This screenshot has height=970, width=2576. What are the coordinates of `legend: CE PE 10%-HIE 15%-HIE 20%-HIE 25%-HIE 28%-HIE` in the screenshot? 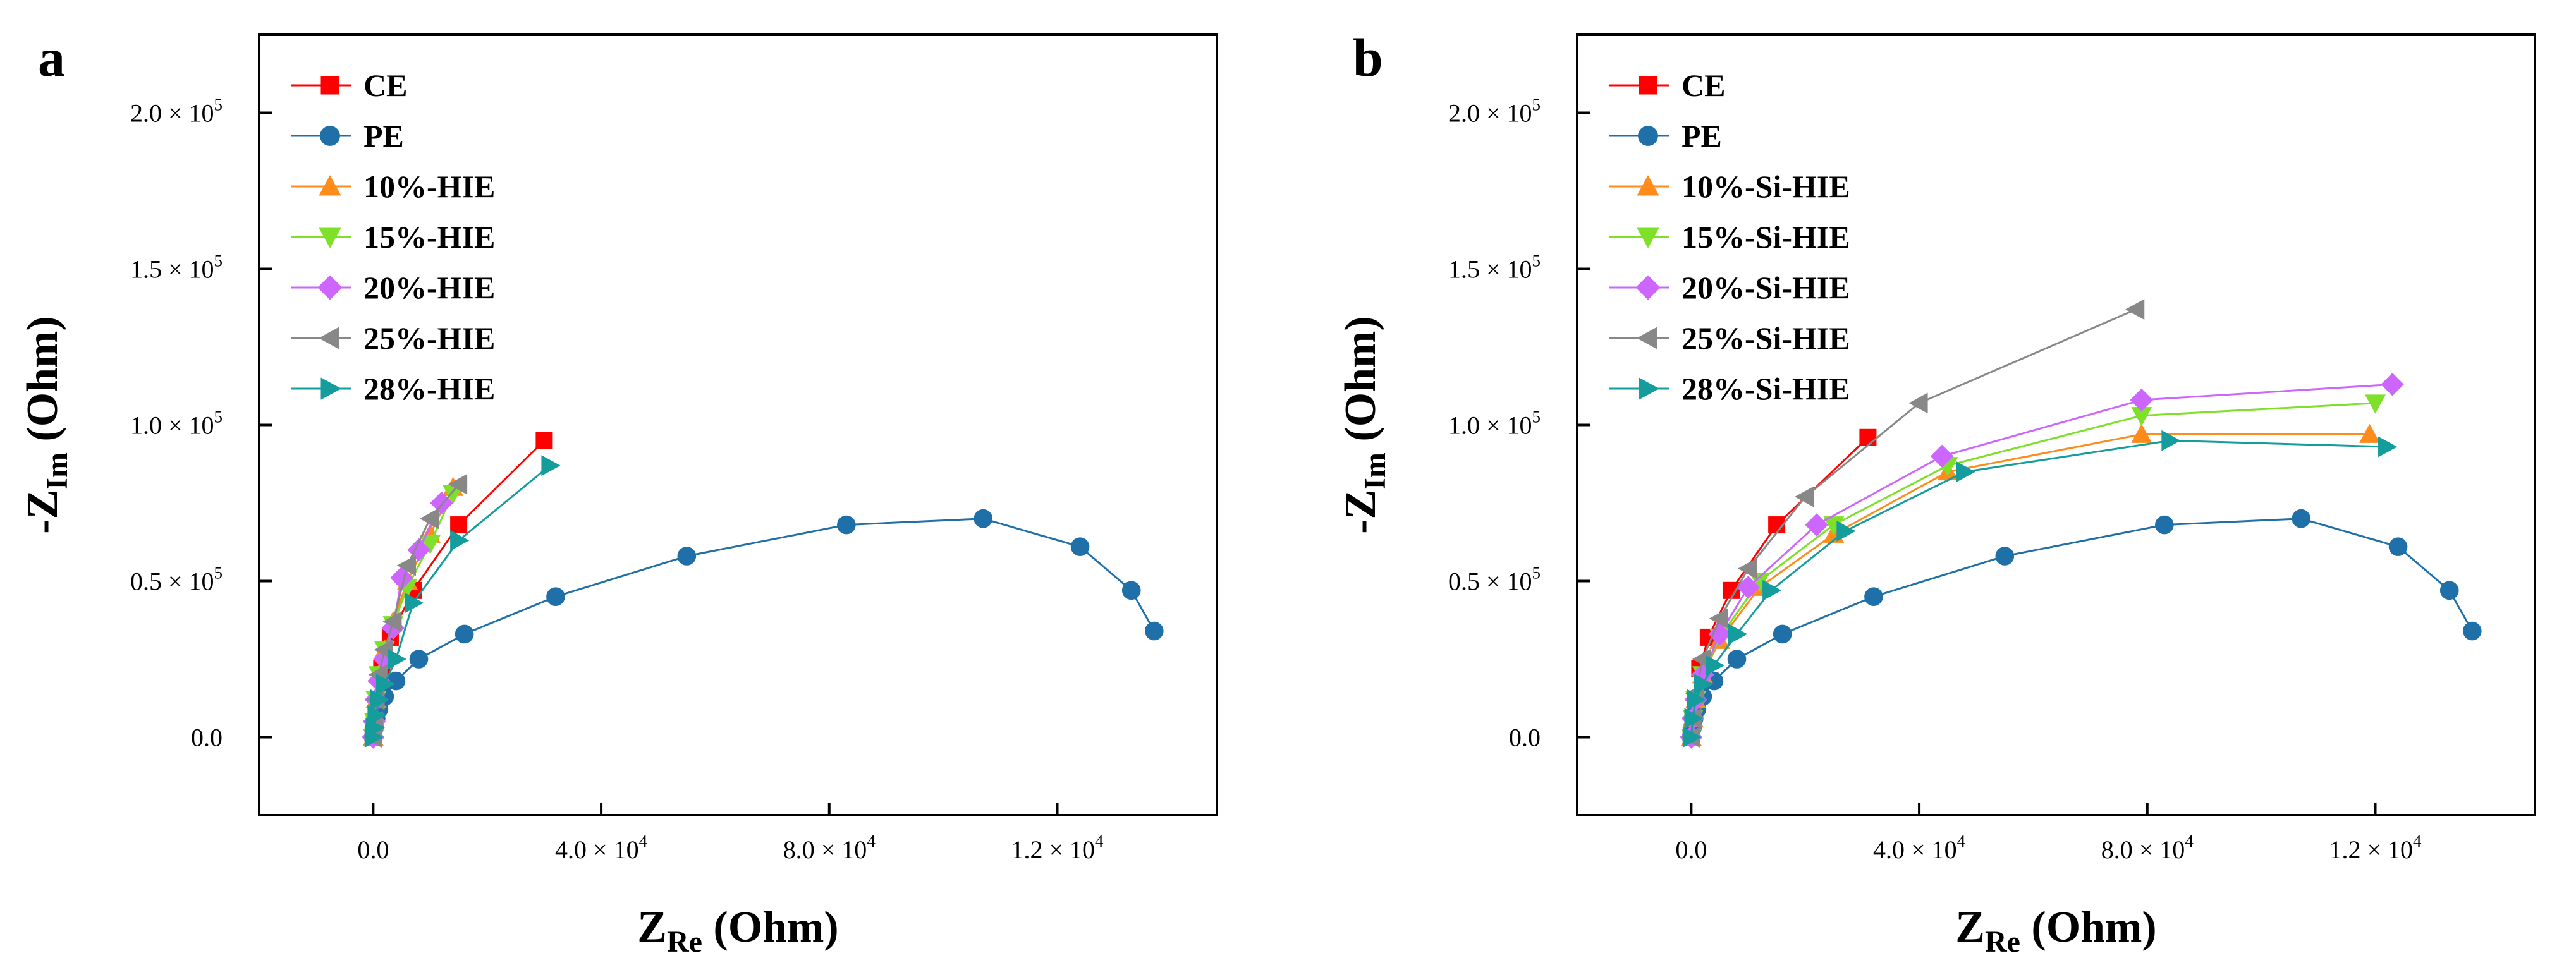 It's located at (393, 237).